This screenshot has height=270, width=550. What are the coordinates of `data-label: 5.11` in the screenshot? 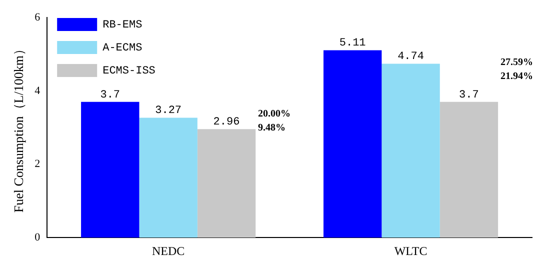 It's located at (352, 44).